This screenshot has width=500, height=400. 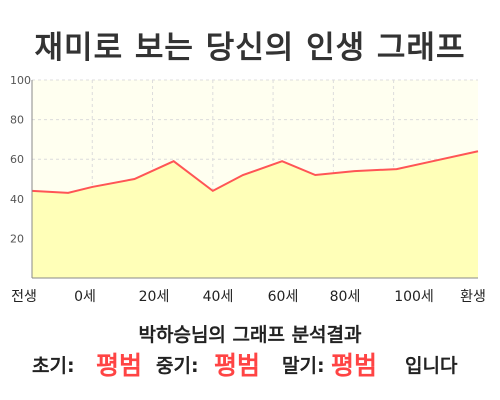 What do you see at coordinates (250, 335) in the screenshot?
I see `analysis-subtitle: 박하승님의 그래프 분석결과` at bounding box center [250, 335].